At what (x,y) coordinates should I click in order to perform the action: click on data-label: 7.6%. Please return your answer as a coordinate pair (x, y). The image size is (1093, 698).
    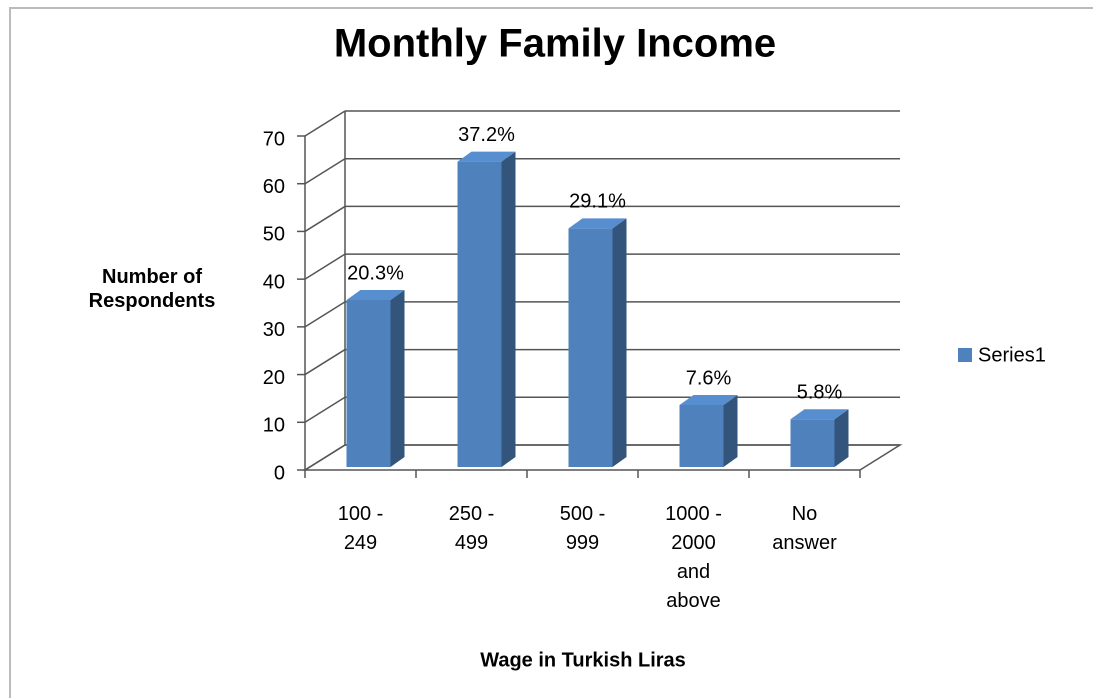
    Looking at the image, I should click on (709, 378).